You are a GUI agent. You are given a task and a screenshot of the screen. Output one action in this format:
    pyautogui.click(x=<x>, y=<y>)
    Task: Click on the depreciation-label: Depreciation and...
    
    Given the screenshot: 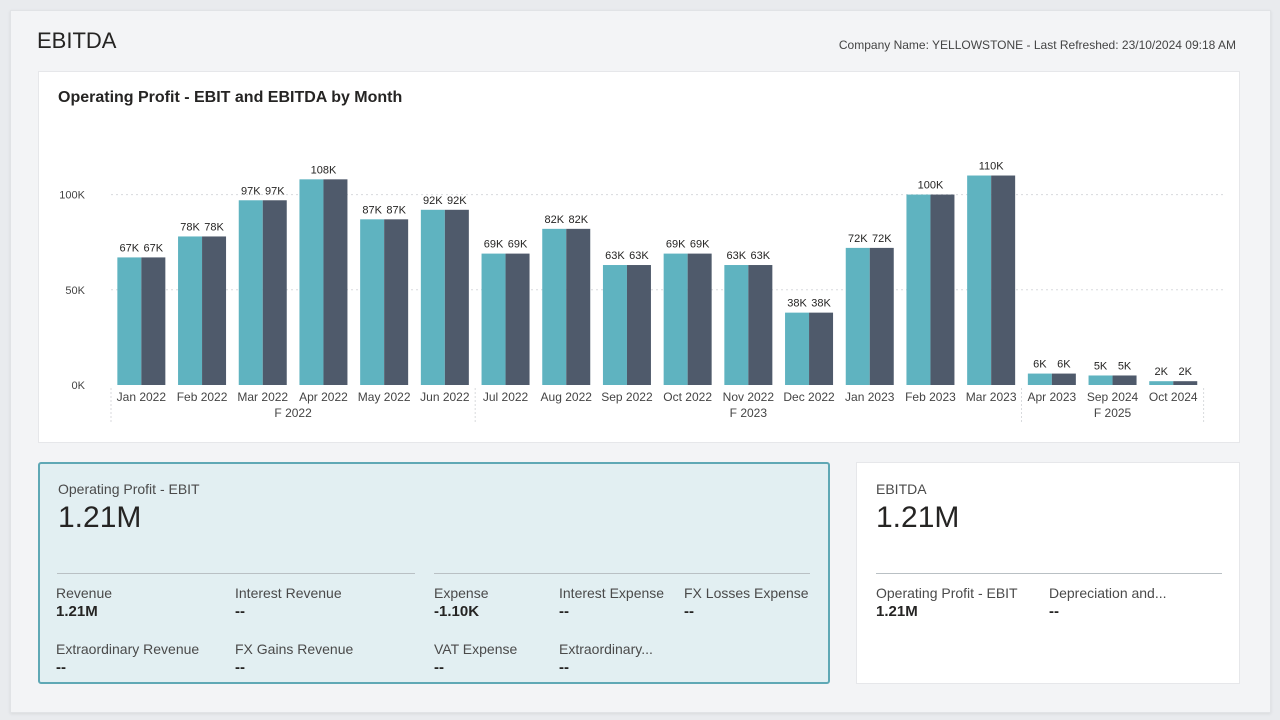 What is the action you would take?
    pyautogui.click(x=1108, y=593)
    